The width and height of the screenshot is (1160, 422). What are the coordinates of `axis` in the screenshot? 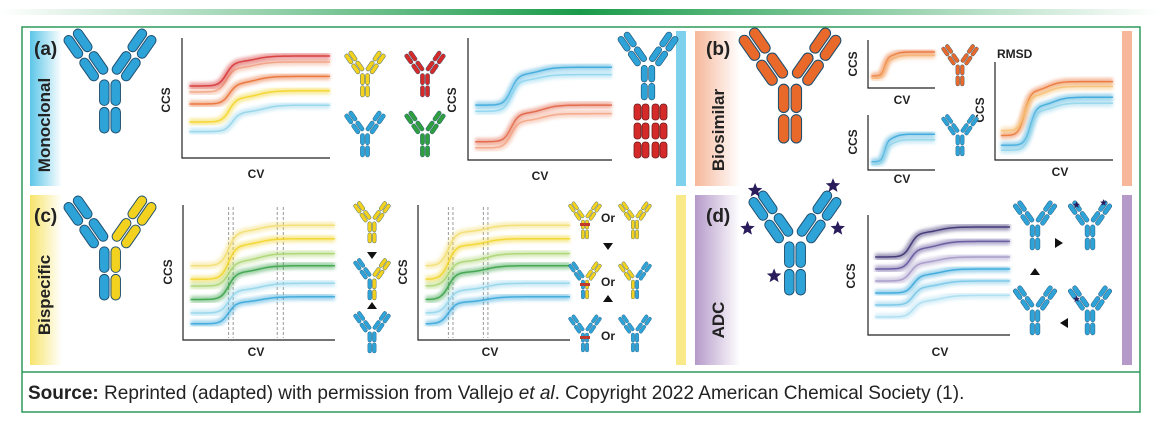 It's located at (901, 143).